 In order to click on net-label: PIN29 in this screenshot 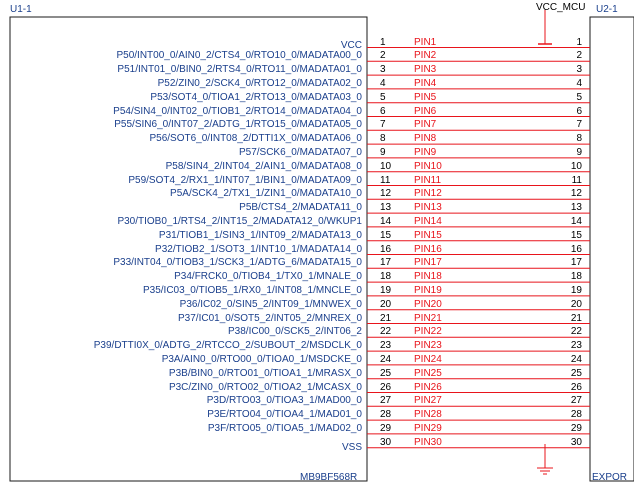, I will do `click(428, 428)`.